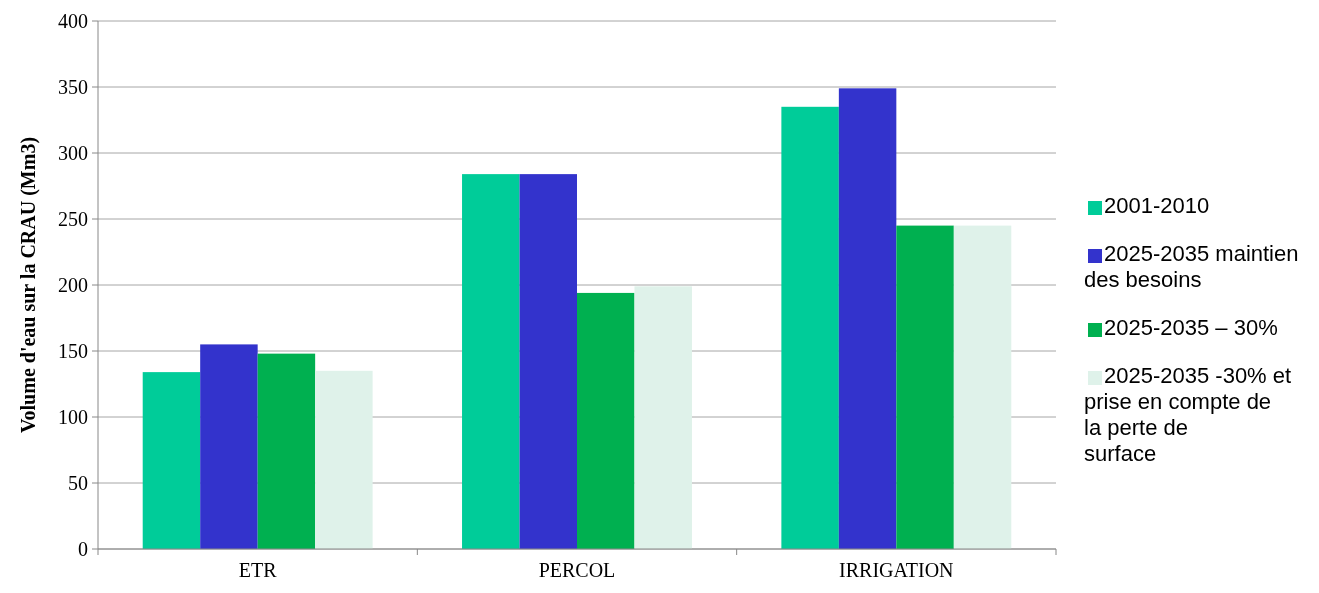  Describe the element at coordinates (73, 285) in the screenshot. I see `y-tick-label: 200` at that location.